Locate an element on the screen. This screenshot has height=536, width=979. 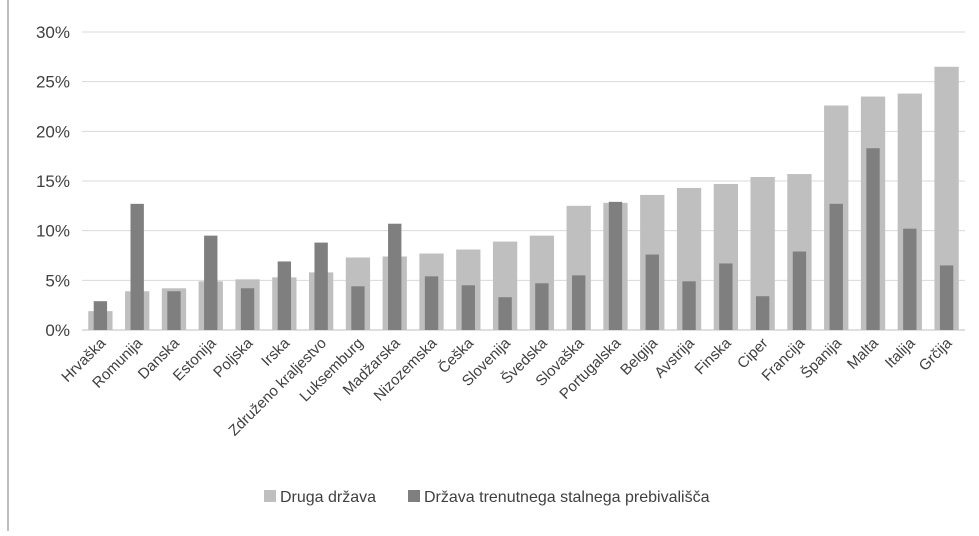
y-tick-label: 30% is located at coordinates (53, 32).